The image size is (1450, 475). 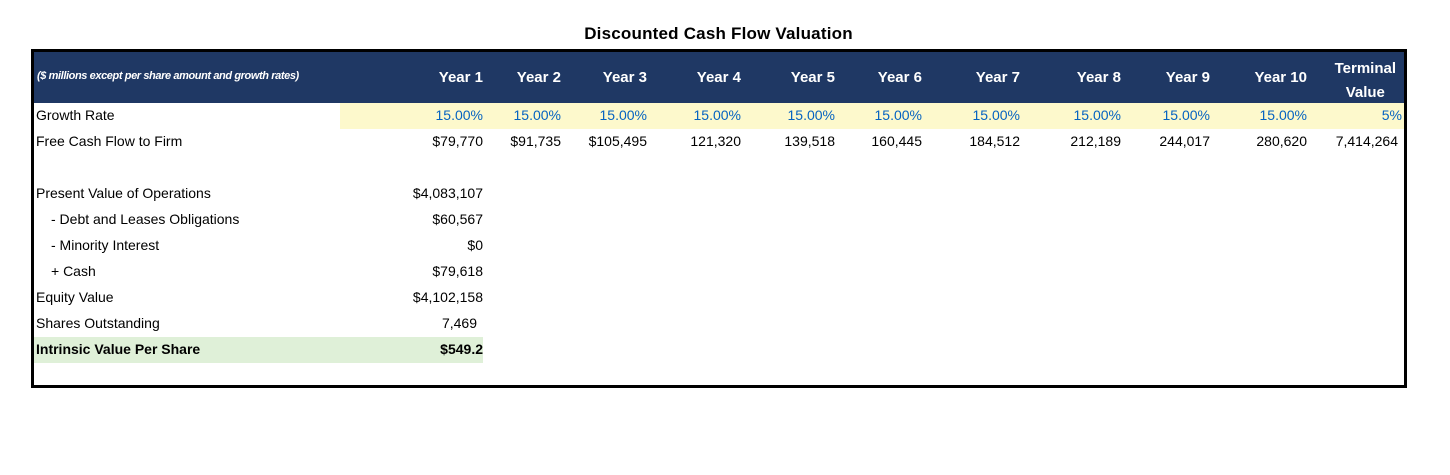 I want to click on debt-leases-label: - Debt and Leases Obligations, so click(x=145, y=219).